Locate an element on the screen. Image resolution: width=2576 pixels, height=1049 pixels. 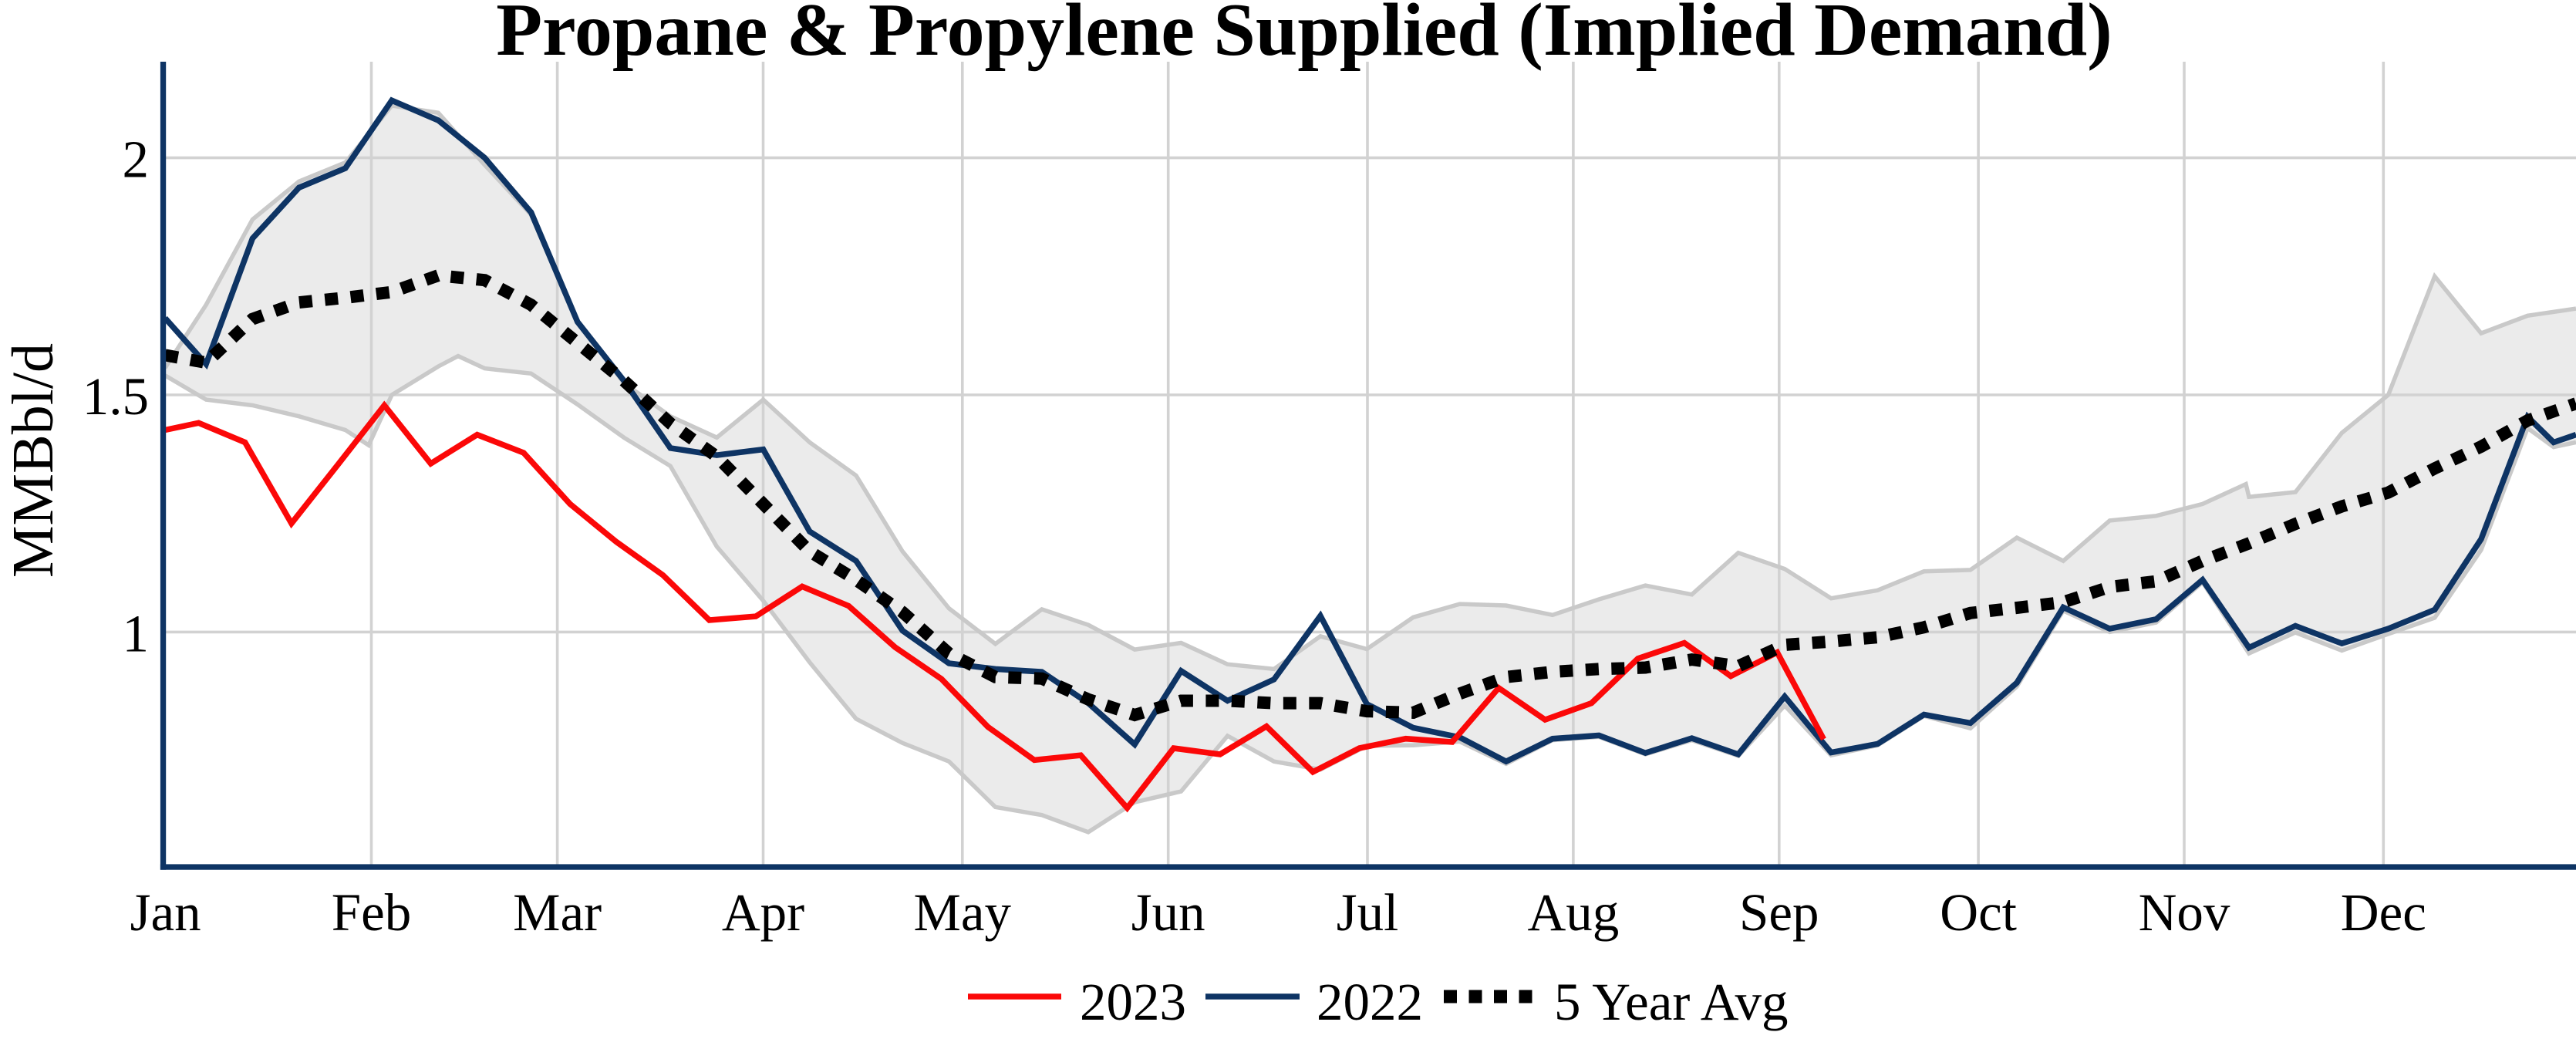
svg-text: Sep is located at coordinates (1779, 912).